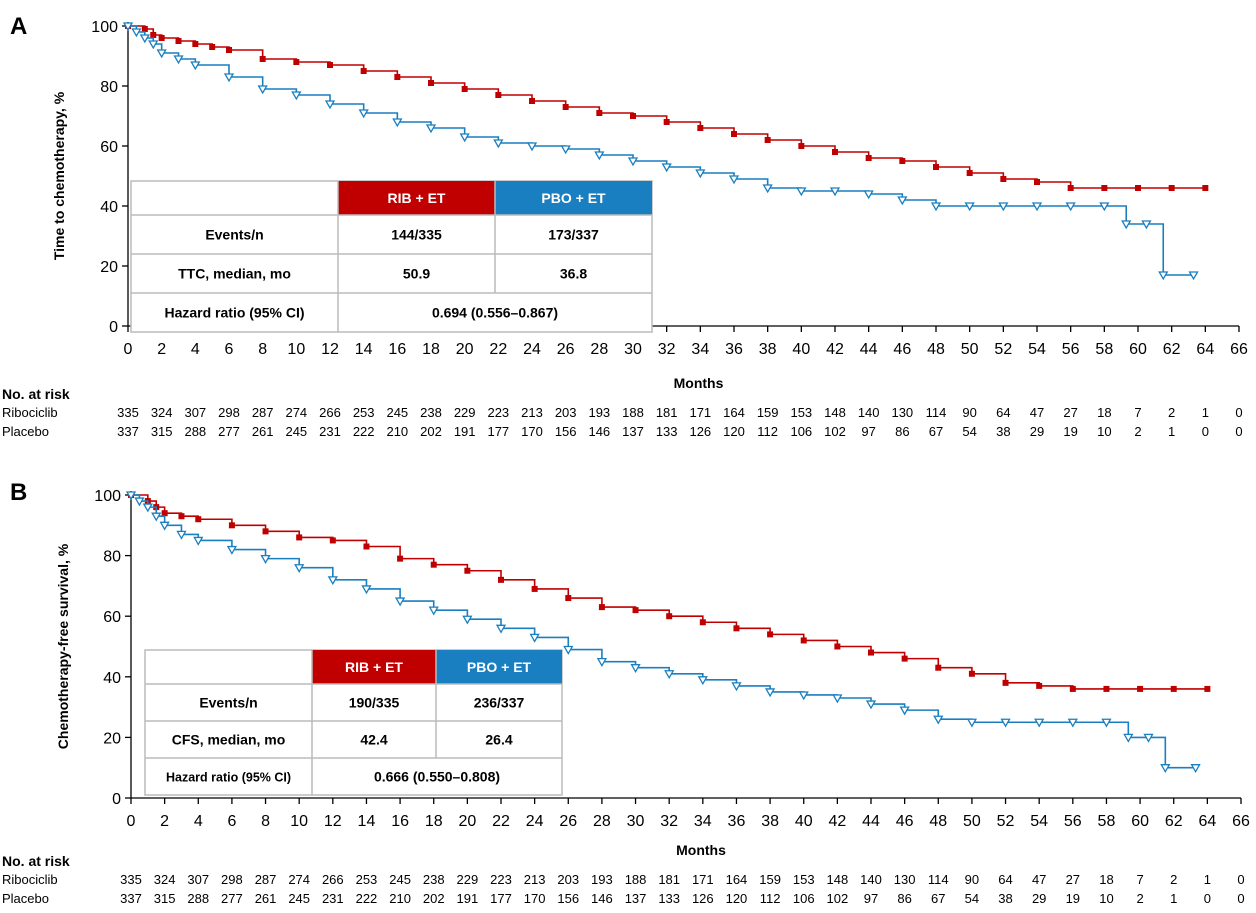 This screenshot has width=1256, height=913. What do you see at coordinates (164, 821) in the screenshot?
I see `x-tick-label: 2` at bounding box center [164, 821].